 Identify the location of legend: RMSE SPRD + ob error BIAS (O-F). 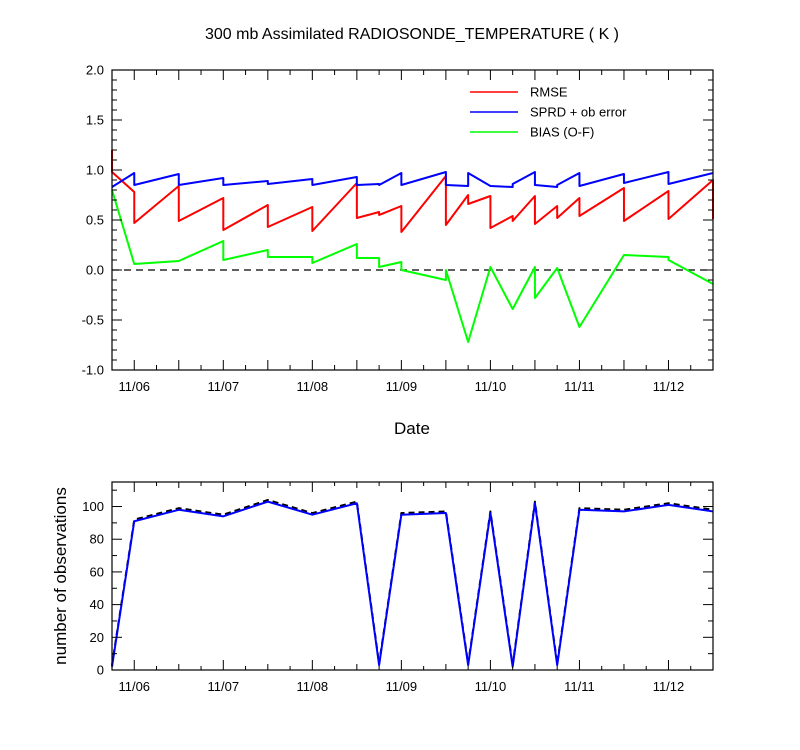
(548, 112).